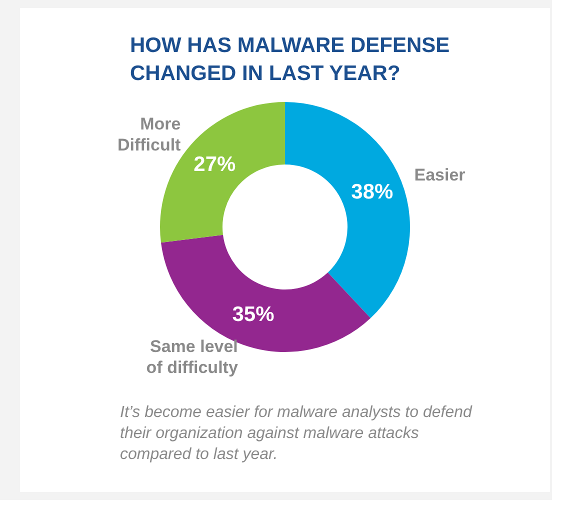 Image resolution: width=568 pixels, height=516 pixels. What do you see at coordinates (215, 164) in the screenshot?
I see `data-label: 27%` at bounding box center [215, 164].